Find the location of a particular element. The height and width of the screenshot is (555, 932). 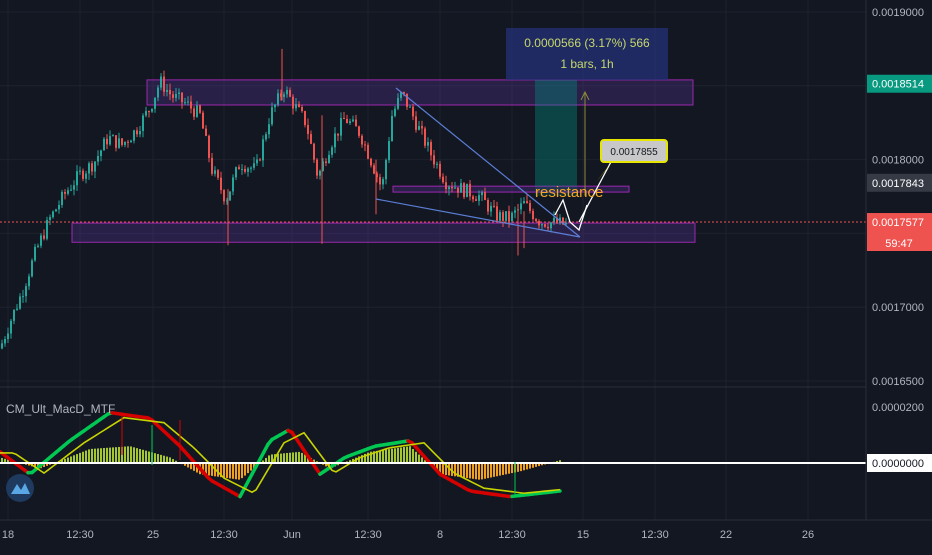

price-tag-label: 0.0018514 is located at coordinates (898, 85).